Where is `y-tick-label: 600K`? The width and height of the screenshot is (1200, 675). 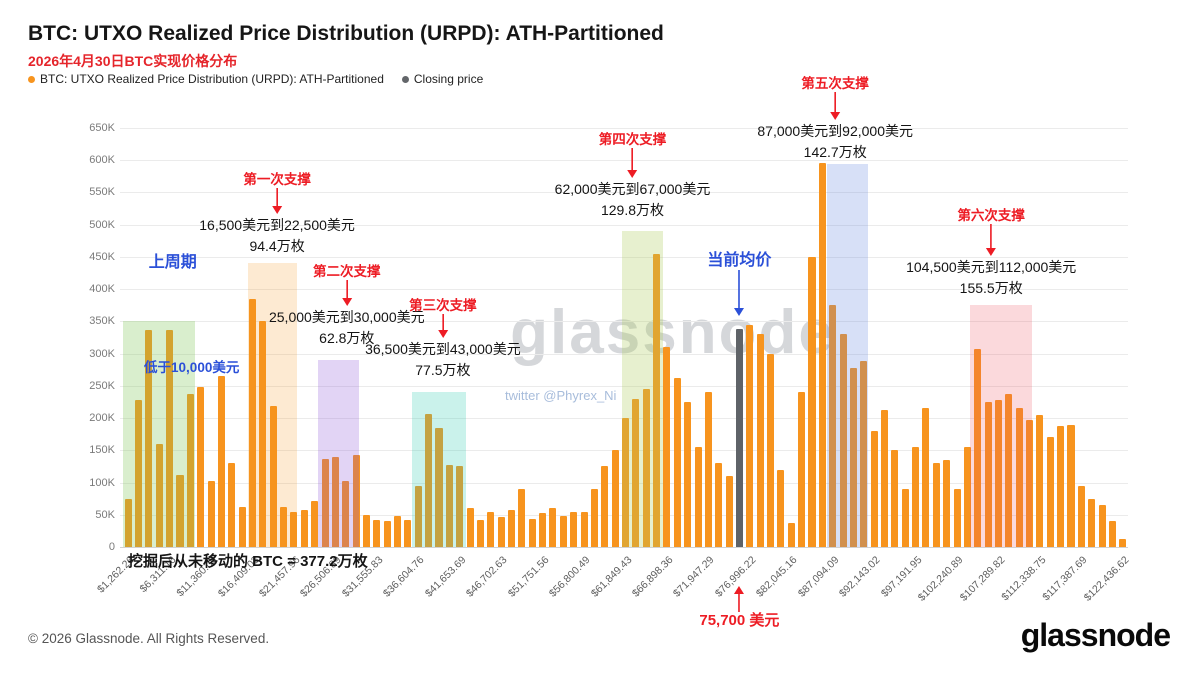 y-tick-label: 600K is located at coordinates (102, 160).